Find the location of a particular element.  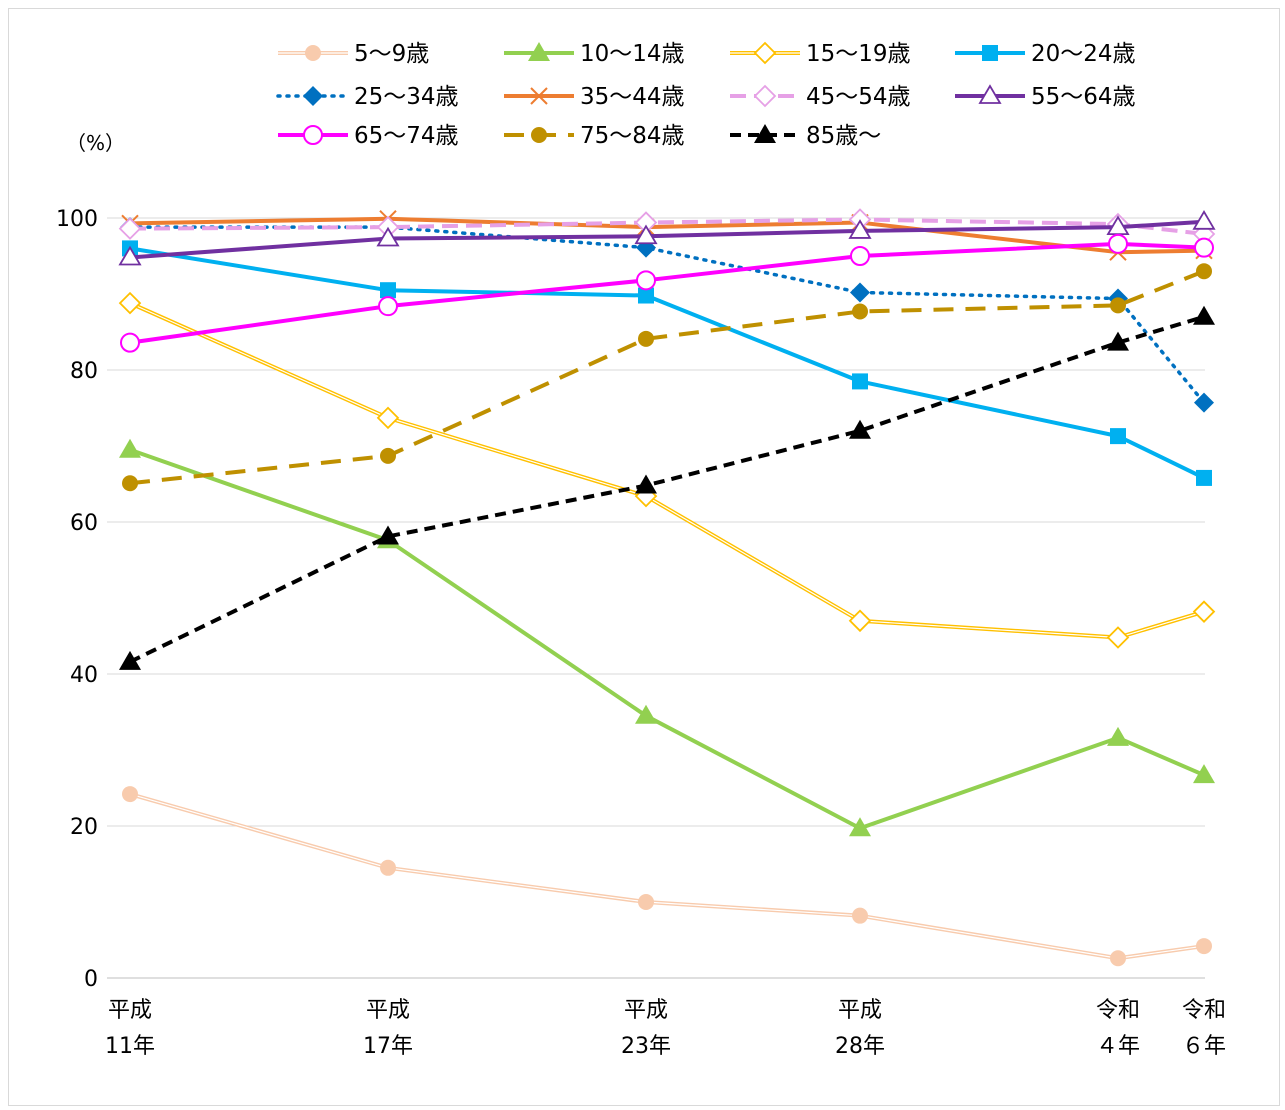

legend-label: 20～24歳 is located at coordinates (1083, 54).